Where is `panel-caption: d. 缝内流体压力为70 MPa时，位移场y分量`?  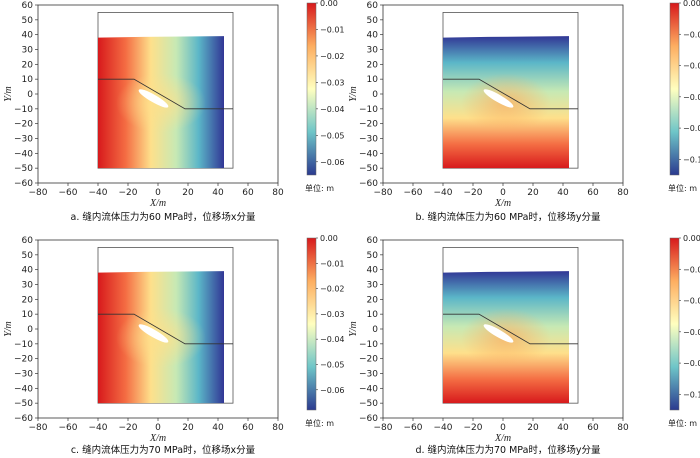
panel-caption: d. 缝内流体压力为70 MPa时，位移场y分量 is located at coordinates (508, 450).